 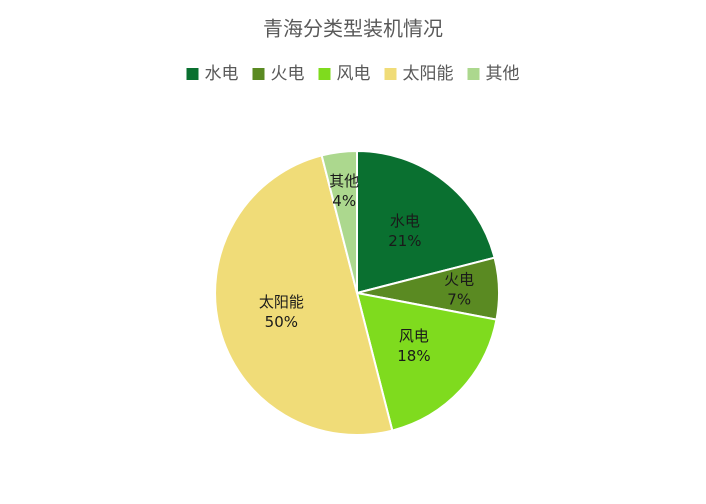 I want to click on slice-value: 7%, so click(x=459, y=299).